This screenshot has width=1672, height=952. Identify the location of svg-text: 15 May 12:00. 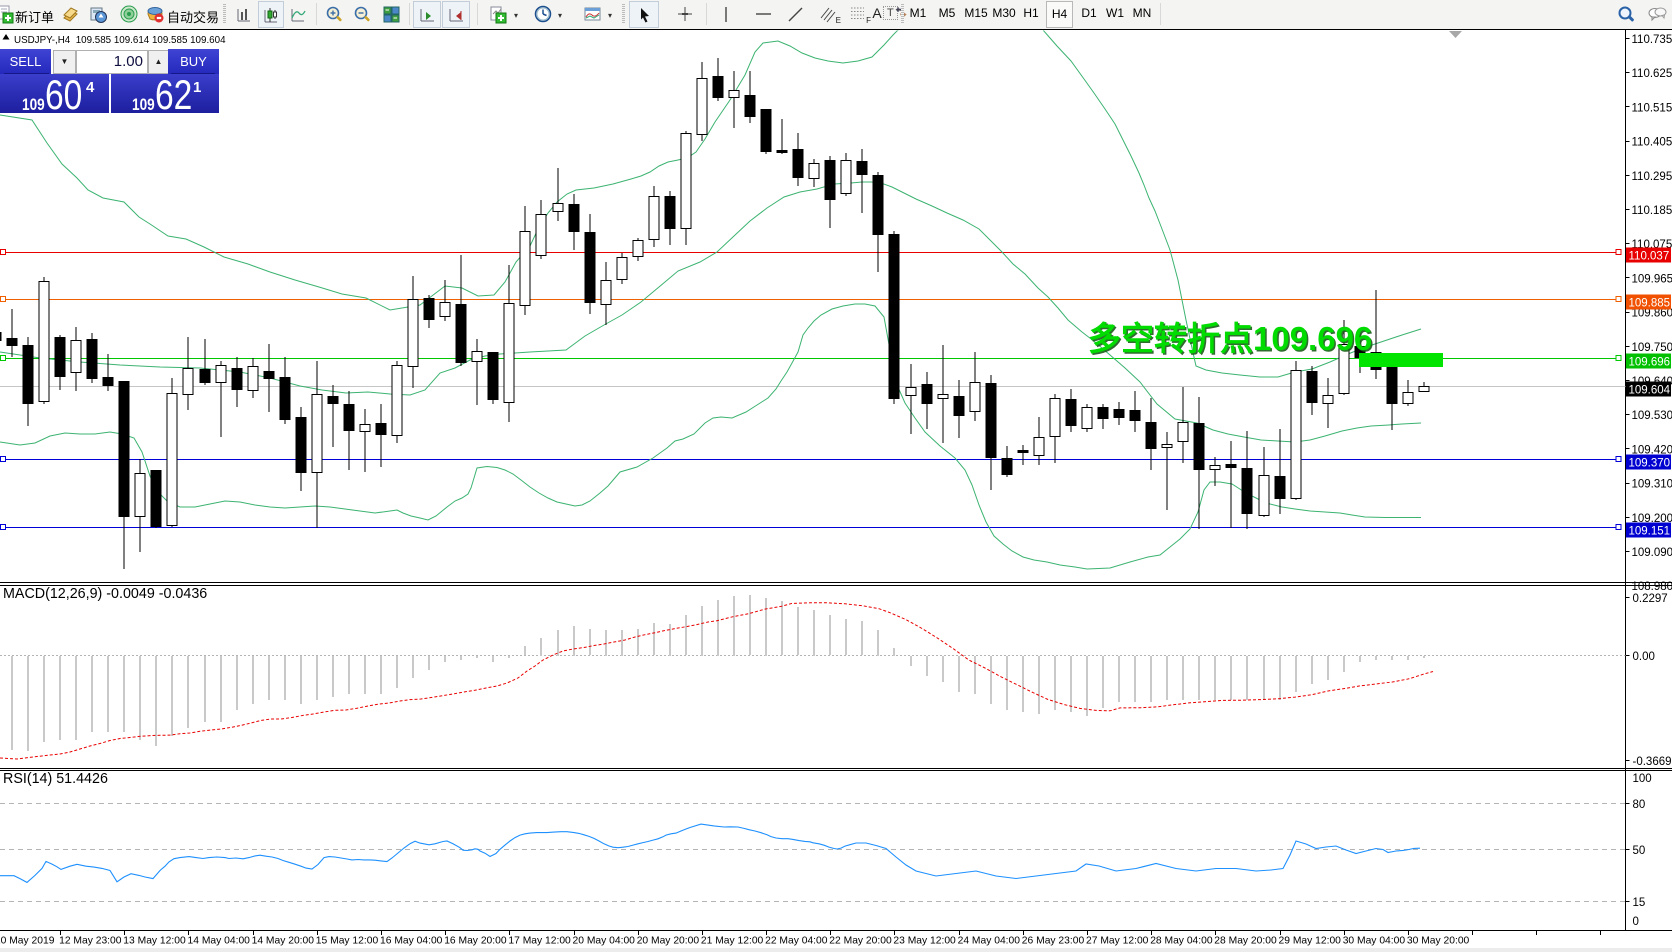
(347, 941).